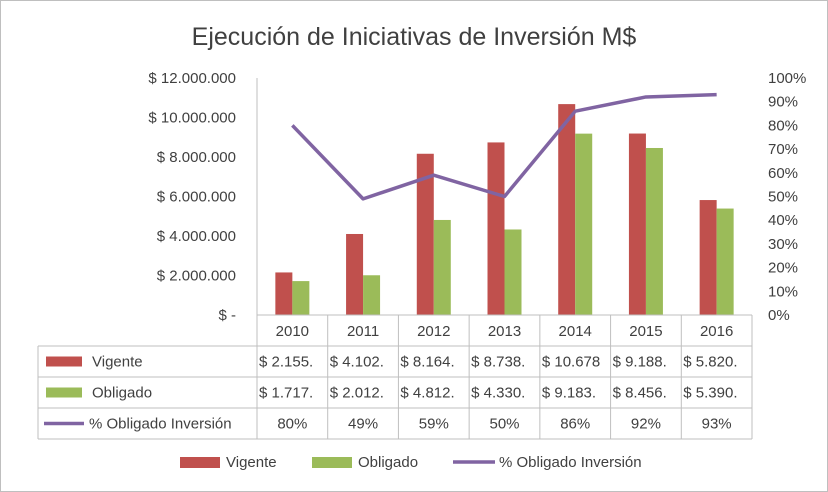 The image size is (828, 492). I want to click on table-cell-value: $ 4.812., so click(427, 393).